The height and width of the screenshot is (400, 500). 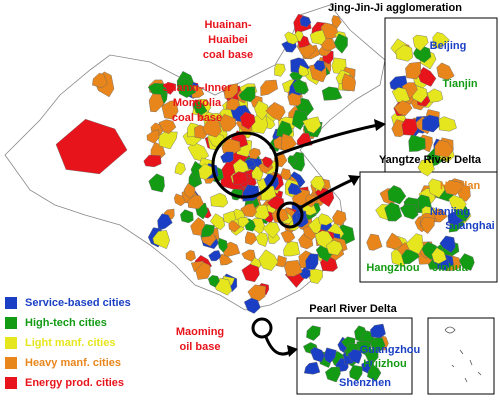 What do you see at coordinates (200, 332) in the screenshot?
I see `annotation-text: Maoming` at bounding box center [200, 332].